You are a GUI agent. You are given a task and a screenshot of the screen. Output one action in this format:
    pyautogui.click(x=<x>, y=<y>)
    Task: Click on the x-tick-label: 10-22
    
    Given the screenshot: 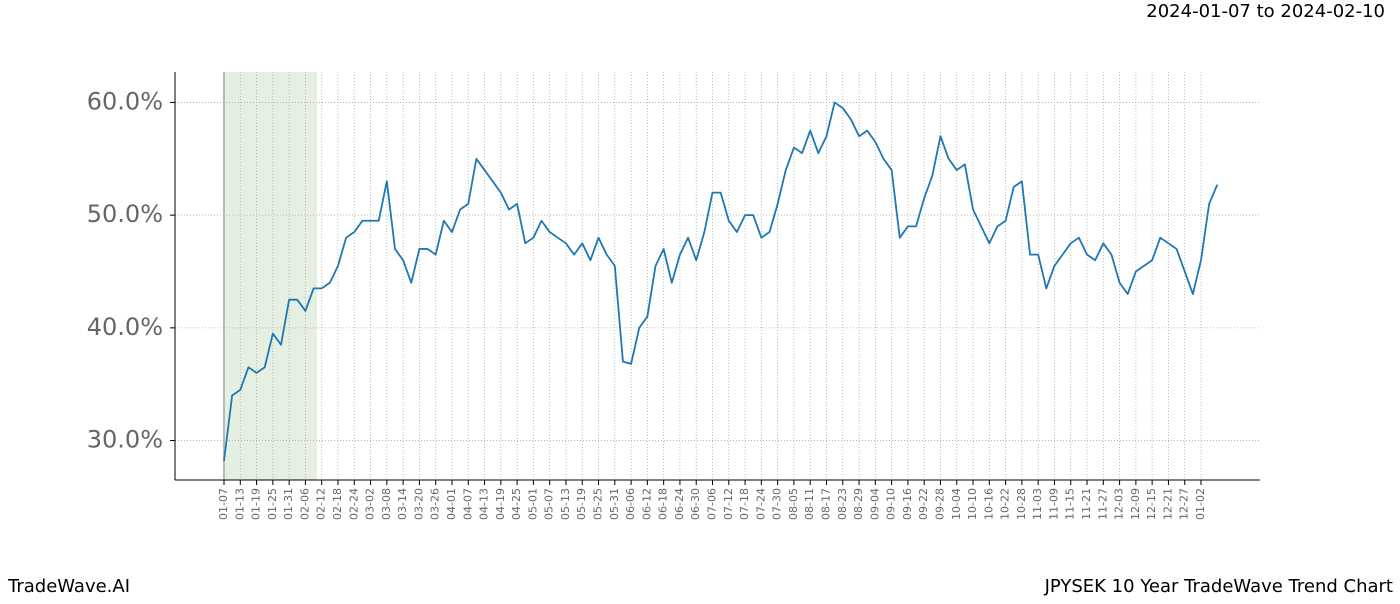 What is the action you would take?
    pyautogui.click(x=1005, y=504)
    